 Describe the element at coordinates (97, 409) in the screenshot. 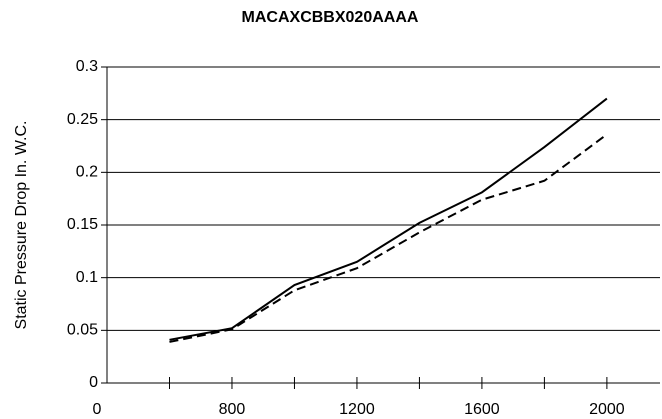

I see `x-origin-label: 0` at that location.